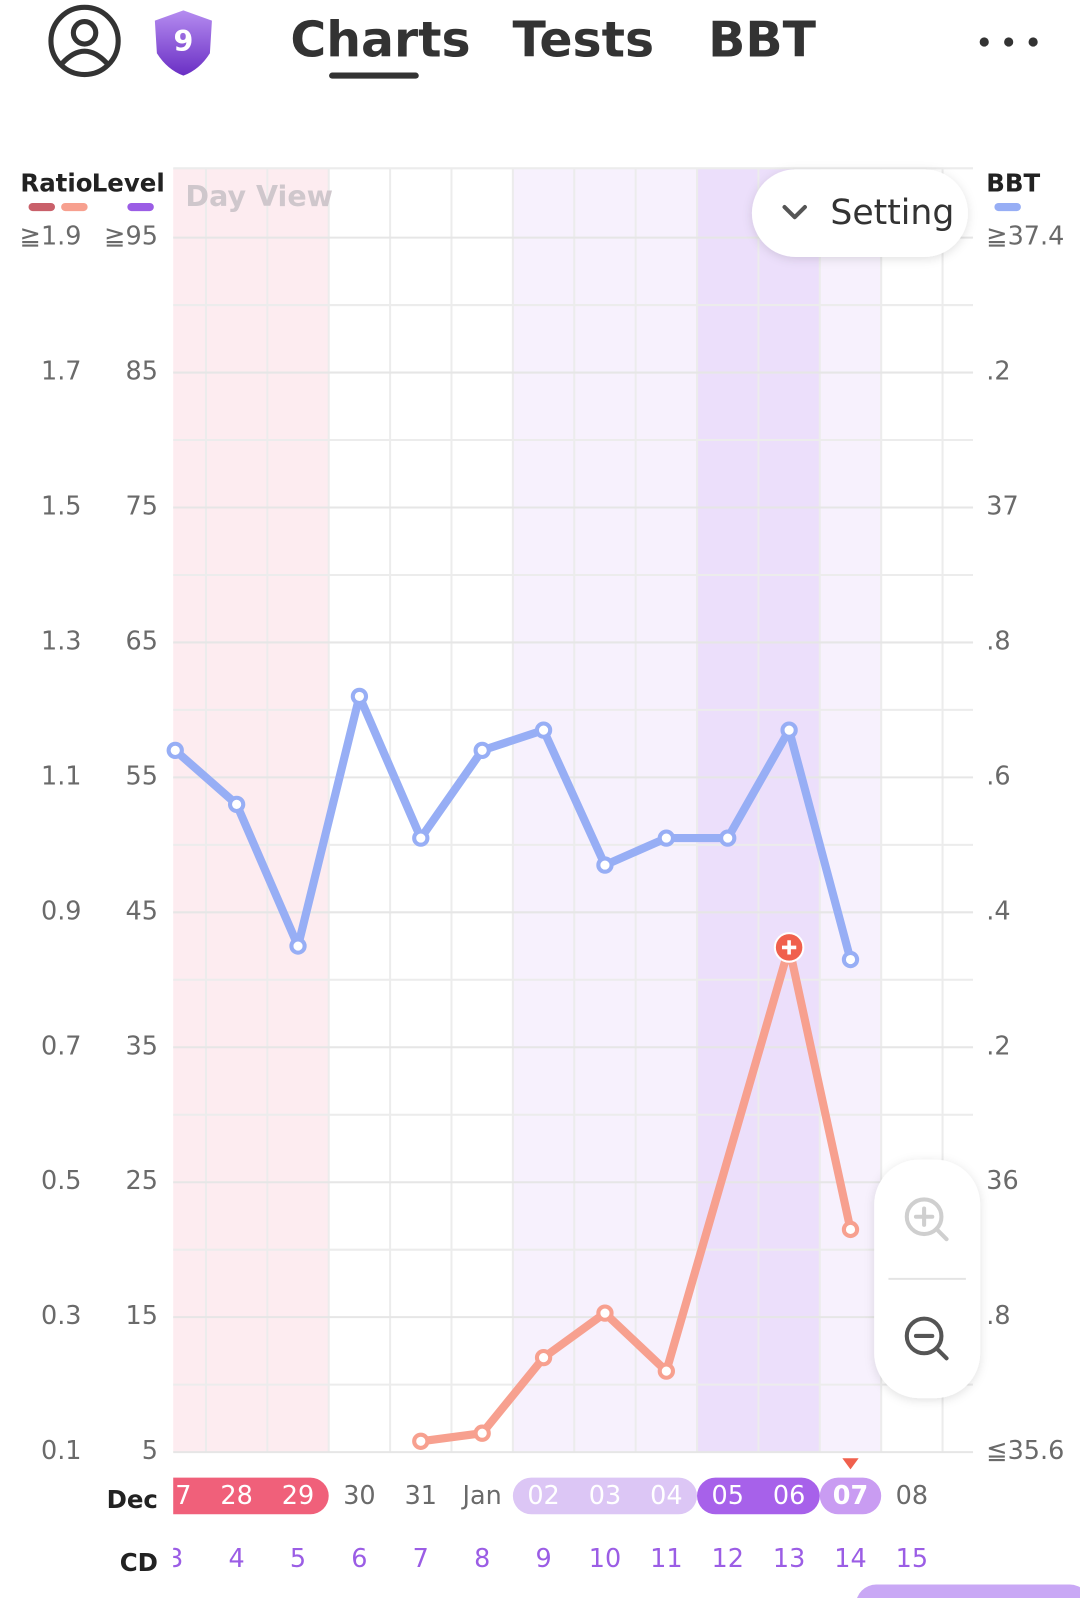 The height and width of the screenshot is (1598, 1080). Describe the element at coordinates (927, 1279) in the screenshot. I see `zoom-panel` at that location.